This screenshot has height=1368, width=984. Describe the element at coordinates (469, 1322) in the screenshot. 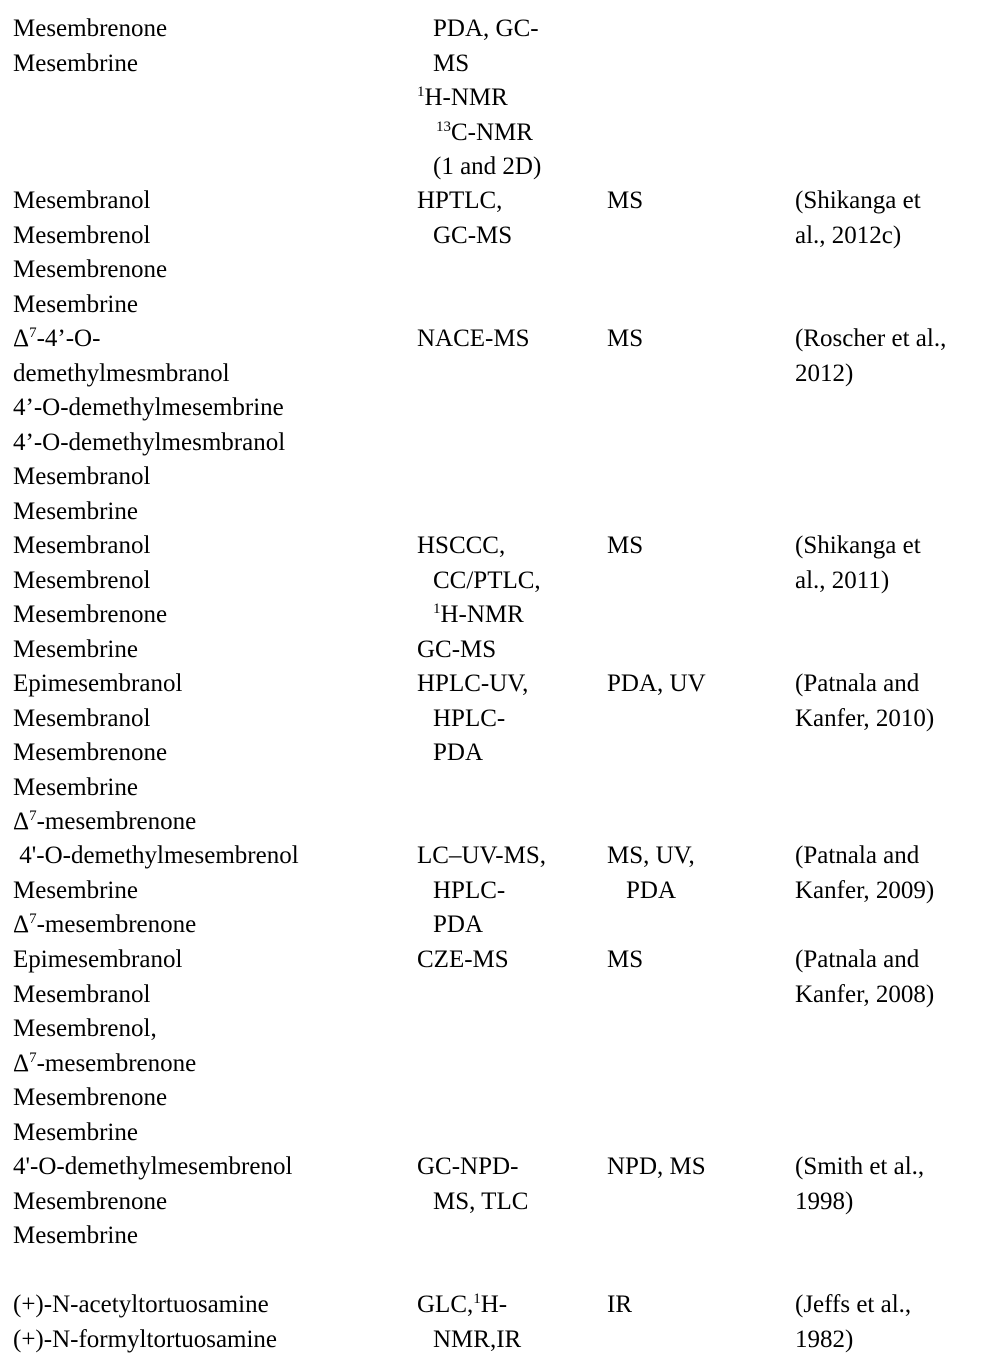

I see `method-cell: GLC,1H- NMR,IR` at that location.